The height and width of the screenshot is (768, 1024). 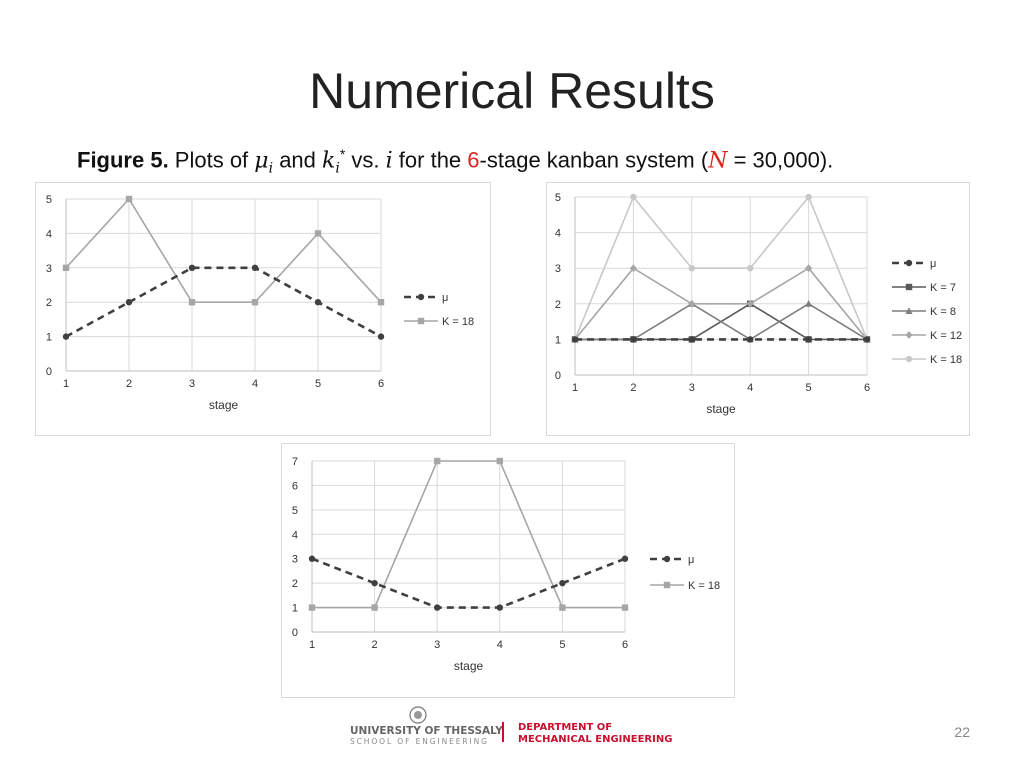 What do you see at coordinates (927, 336) in the screenshot?
I see `legend-item: K = 12` at bounding box center [927, 336].